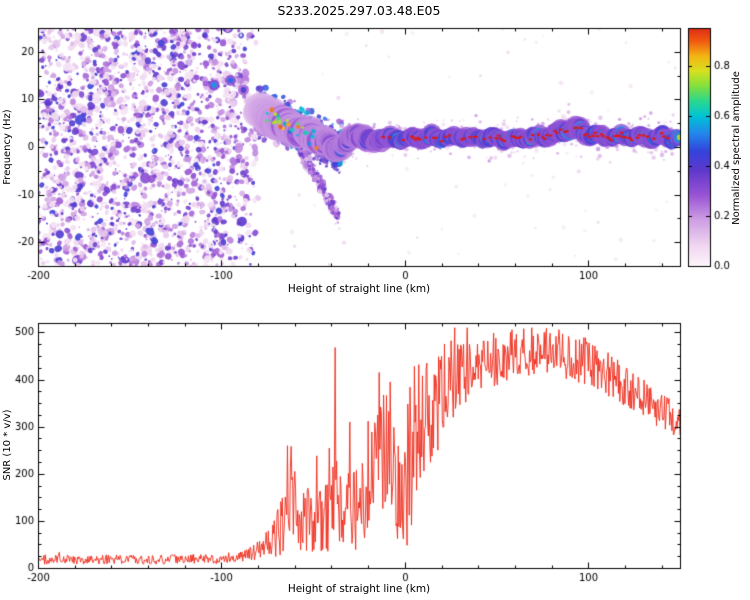 The height and width of the screenshot is (600, 750). I want to click on plot-title: S233.2025.297.03.48.E05, so click(359, 10).